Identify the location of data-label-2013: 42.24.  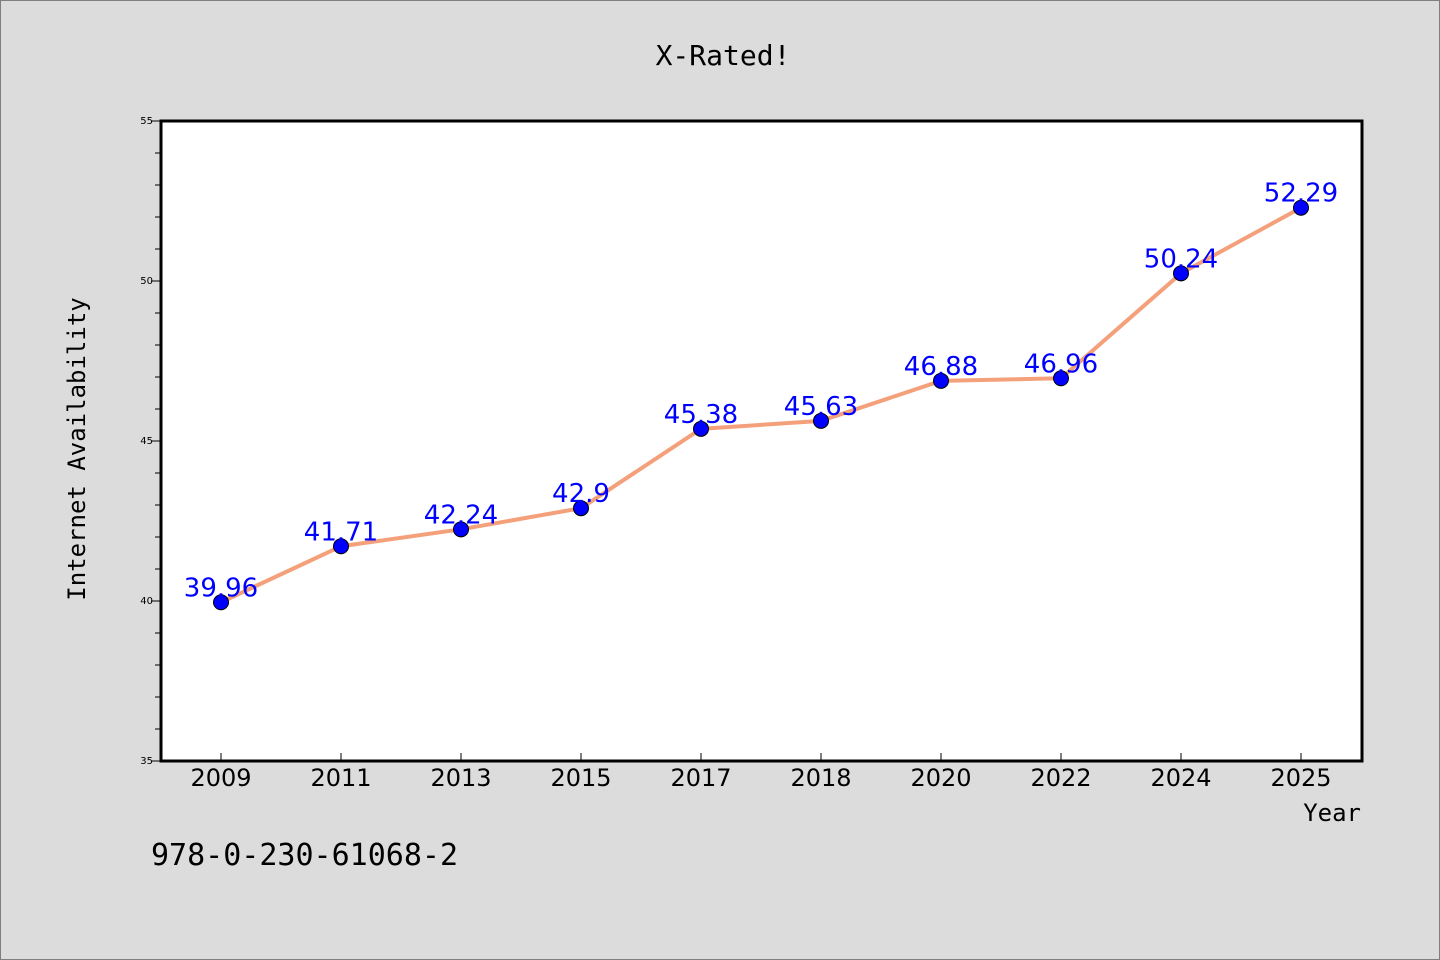
(461, 515).